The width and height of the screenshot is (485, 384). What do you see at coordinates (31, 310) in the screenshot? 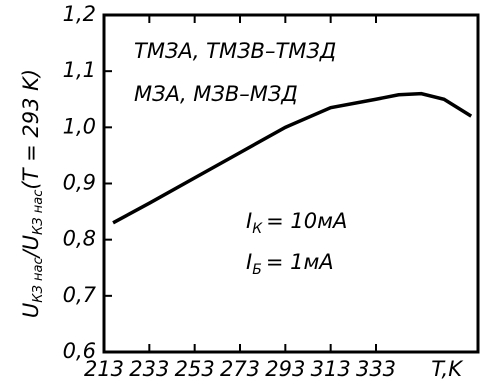
I see `y-label-part: U` at bounding box center [31, 310].